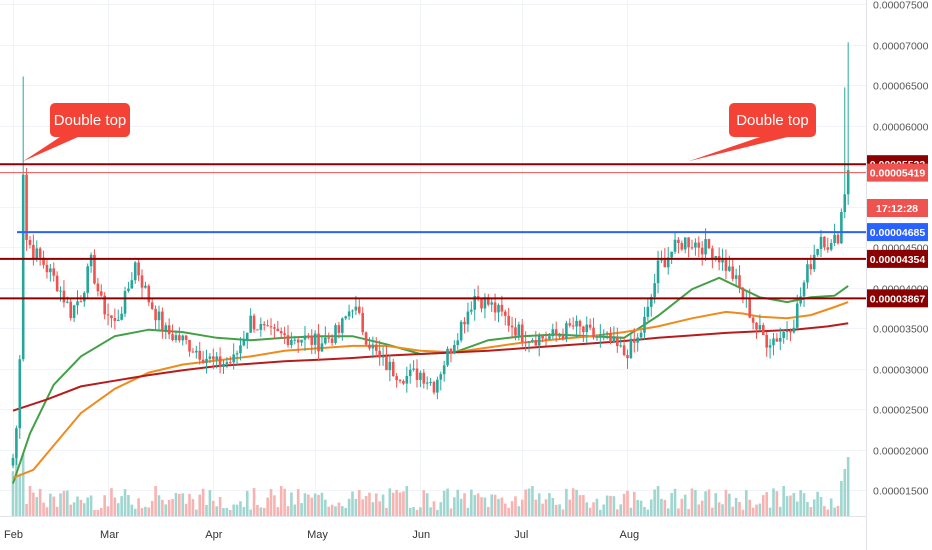  I want to click on level-mid-tag, so click(897, 258).